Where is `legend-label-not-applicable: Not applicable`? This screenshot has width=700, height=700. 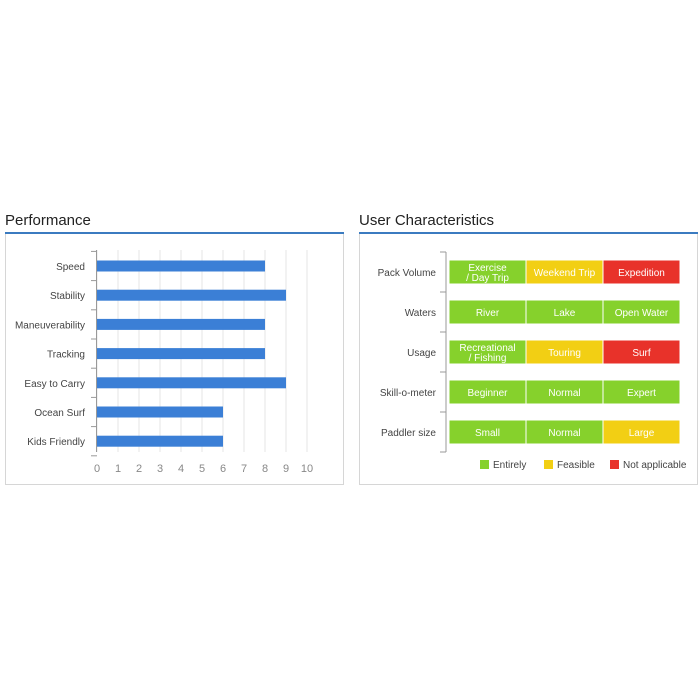 legend-label-not-applicable: Not applicable is located at coordinates (655, 465).